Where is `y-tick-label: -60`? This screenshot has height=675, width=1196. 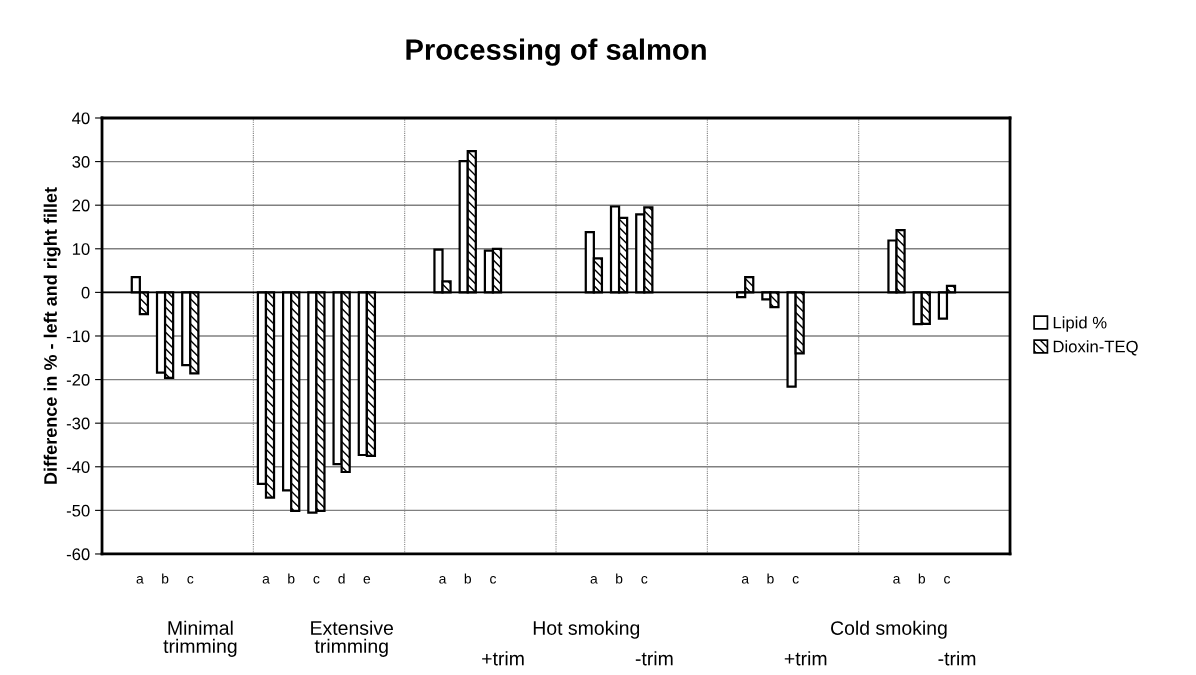 y-tick-label: -60 is located at coordinates (78, 554).